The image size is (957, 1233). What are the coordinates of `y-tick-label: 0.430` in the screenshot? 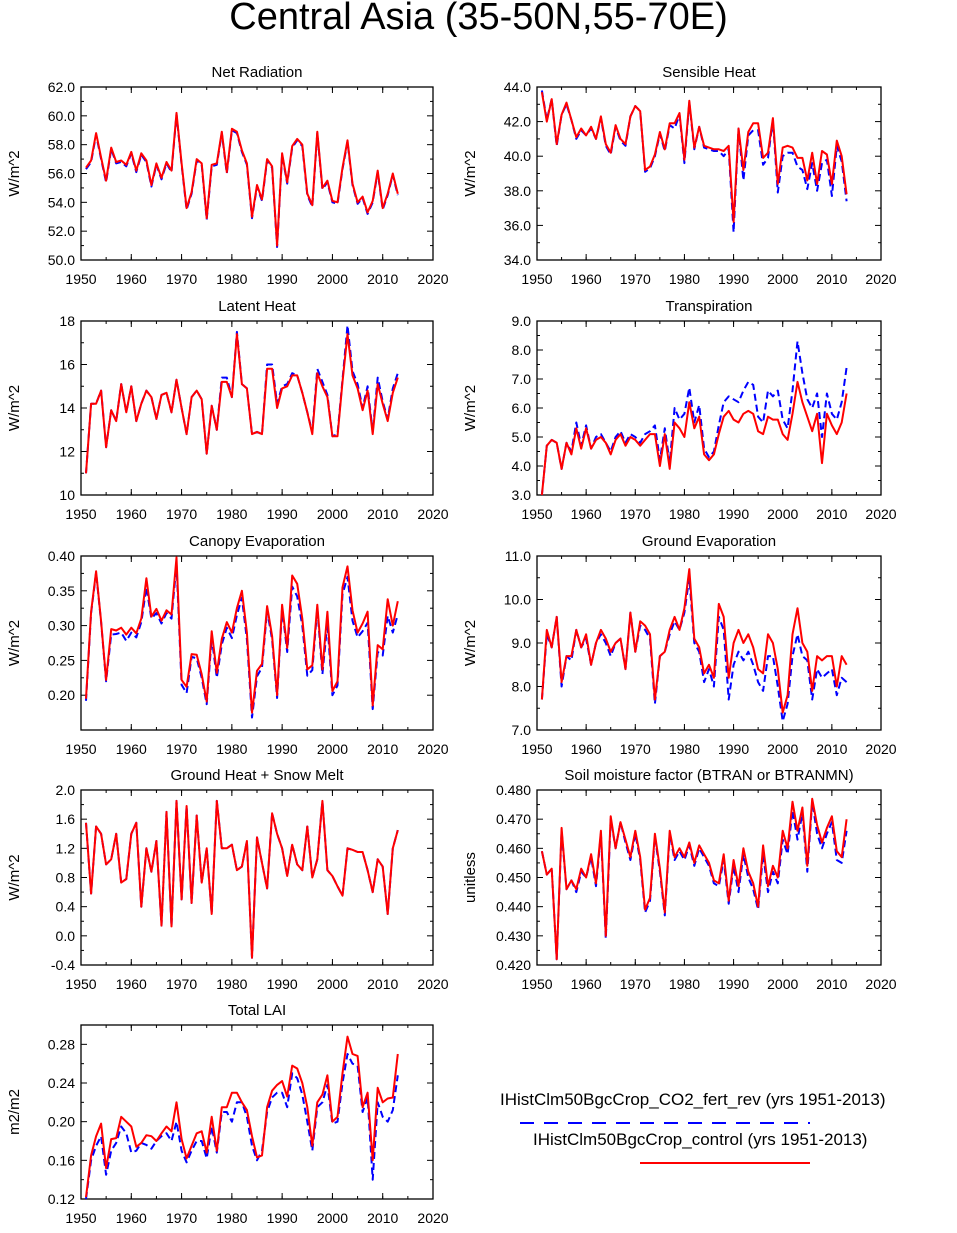 It's located at (513, 936).